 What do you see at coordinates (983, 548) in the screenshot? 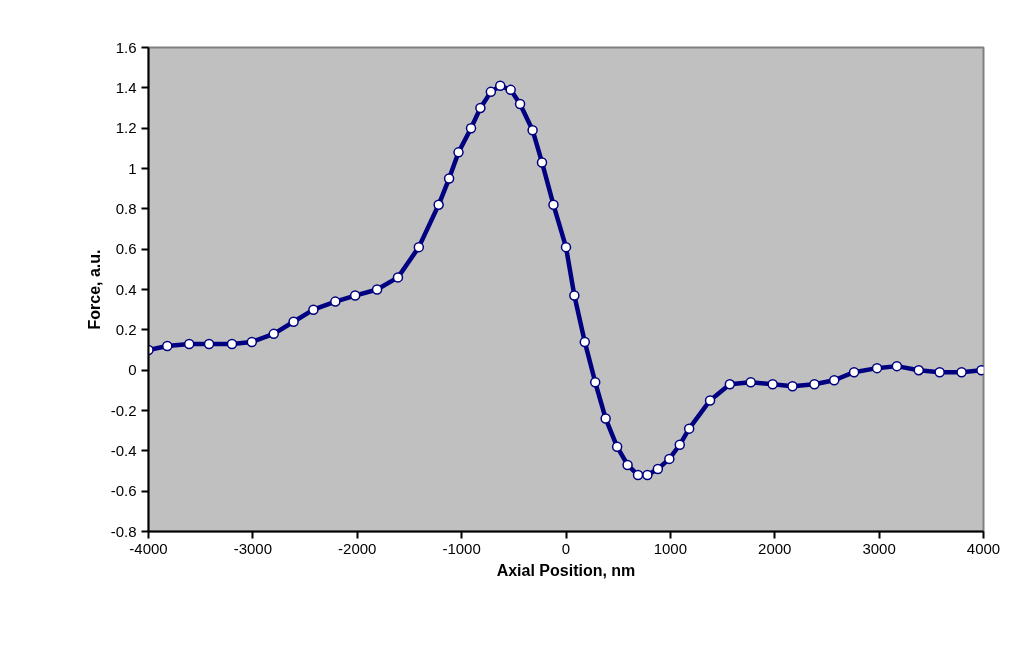
I see `x-tick-label: 4000` at bounding box center [983, 548].